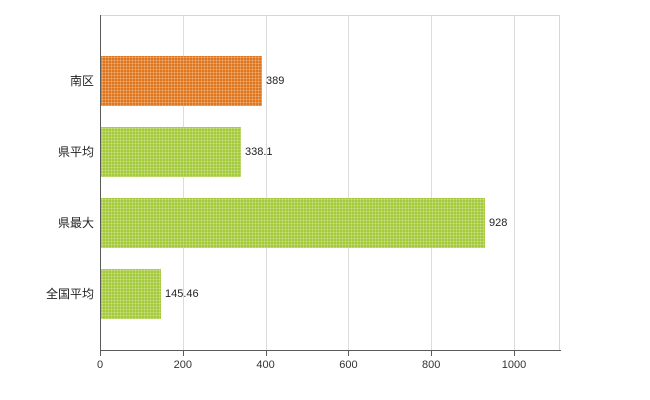  Describe the element at coordinates (100, 183) in the screenshot. I see `y-axis-line` at that location.